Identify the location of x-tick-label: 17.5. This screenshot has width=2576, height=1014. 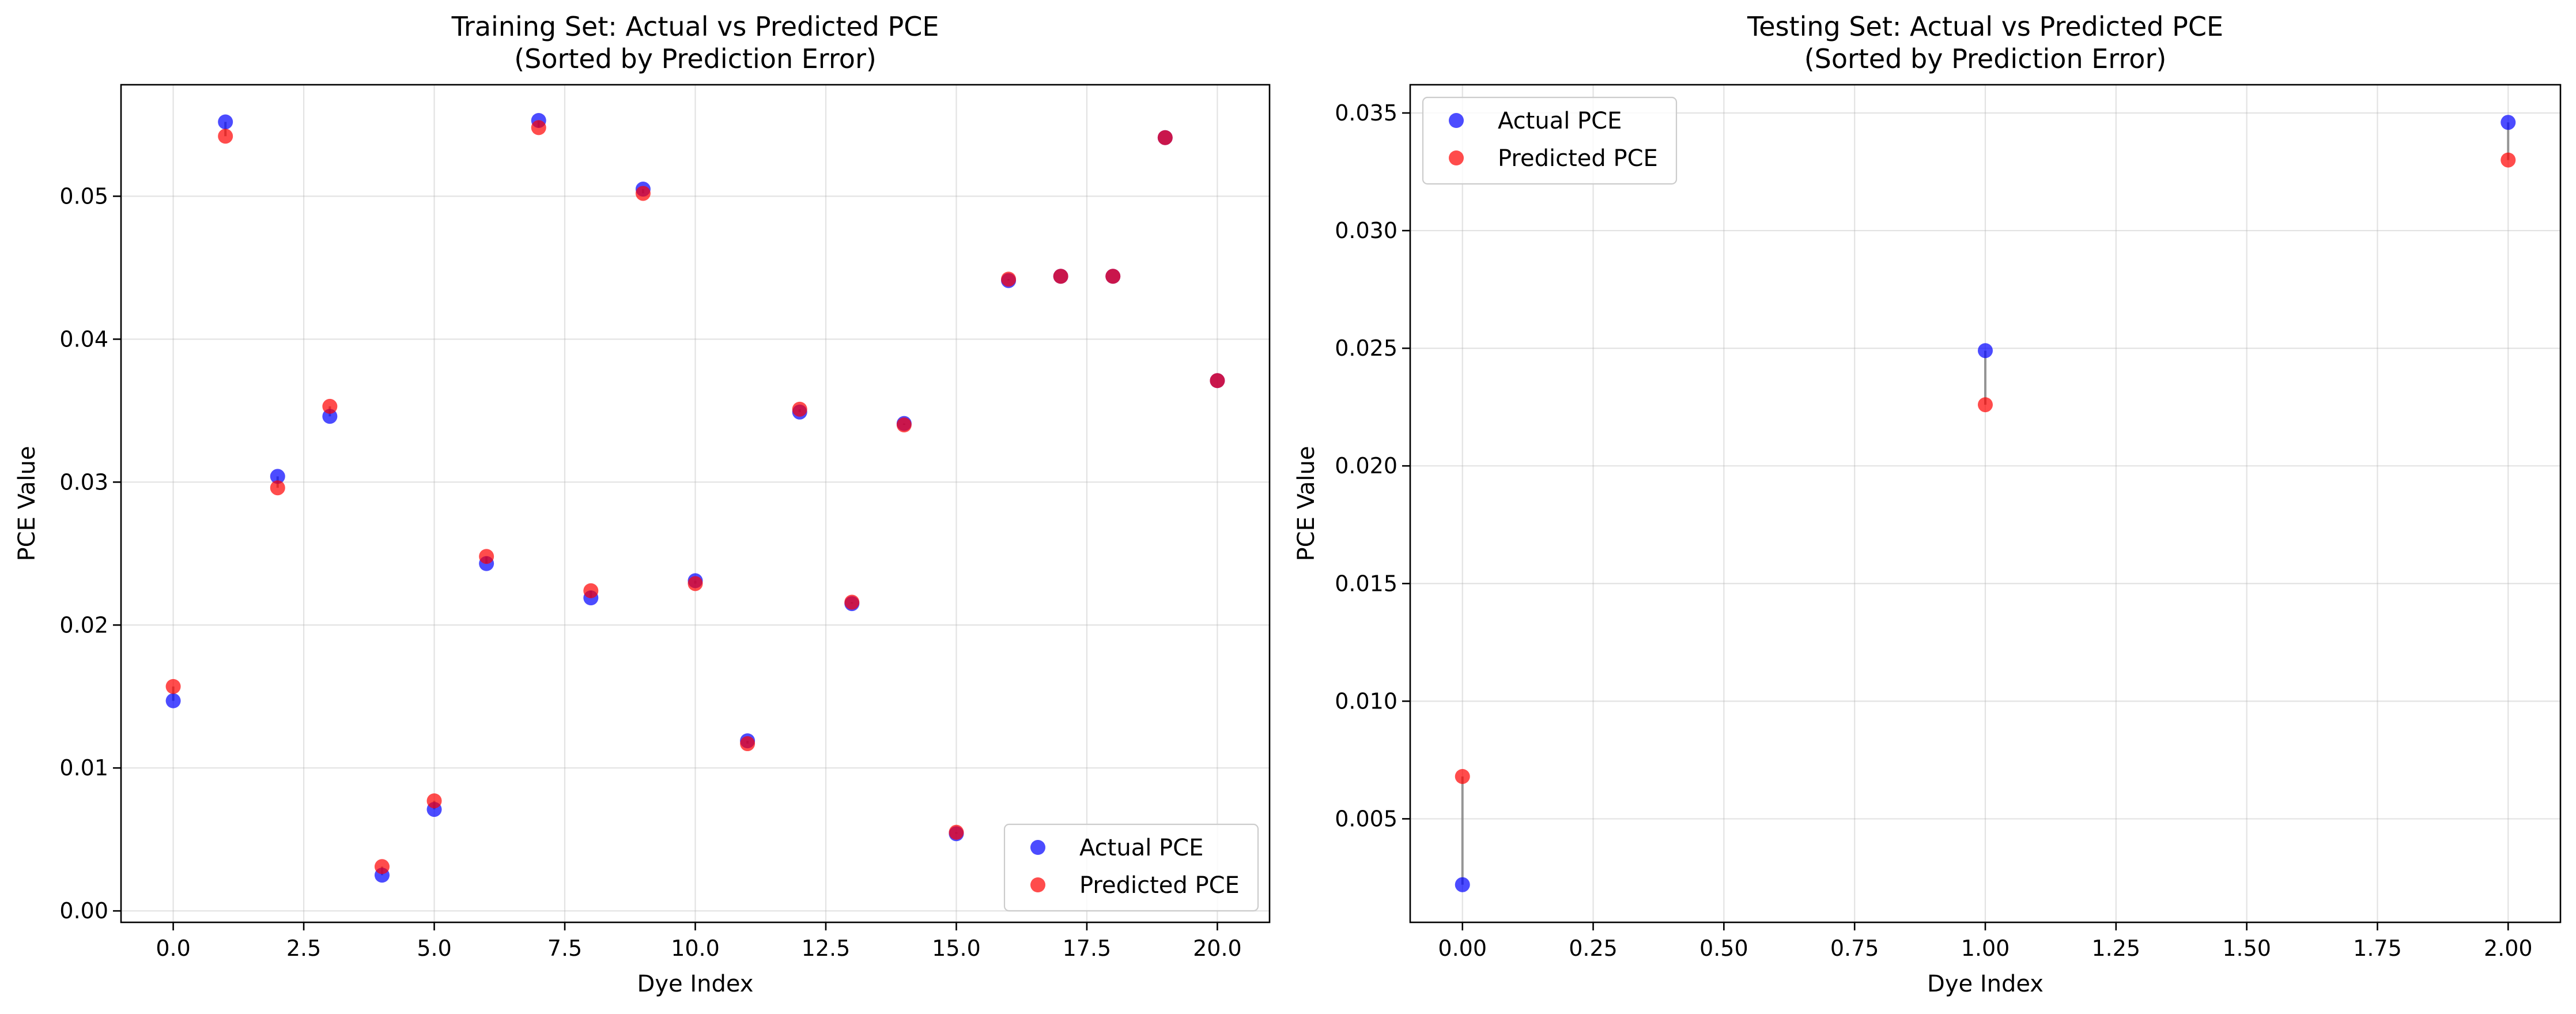
(1087, 949).